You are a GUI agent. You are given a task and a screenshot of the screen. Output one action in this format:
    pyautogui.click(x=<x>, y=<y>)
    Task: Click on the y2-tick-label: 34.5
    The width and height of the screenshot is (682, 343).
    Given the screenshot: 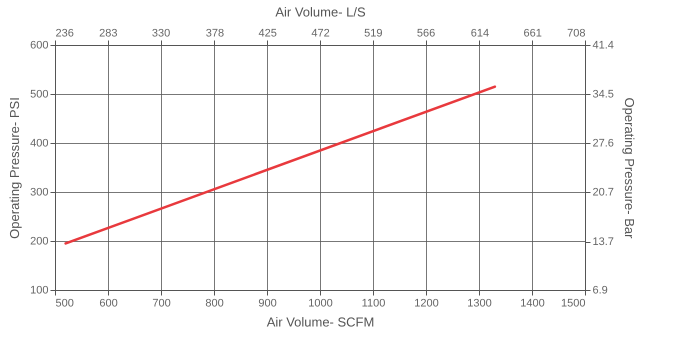 What is the action you would take?
    pyautogui.click(x=603, y=94)
    